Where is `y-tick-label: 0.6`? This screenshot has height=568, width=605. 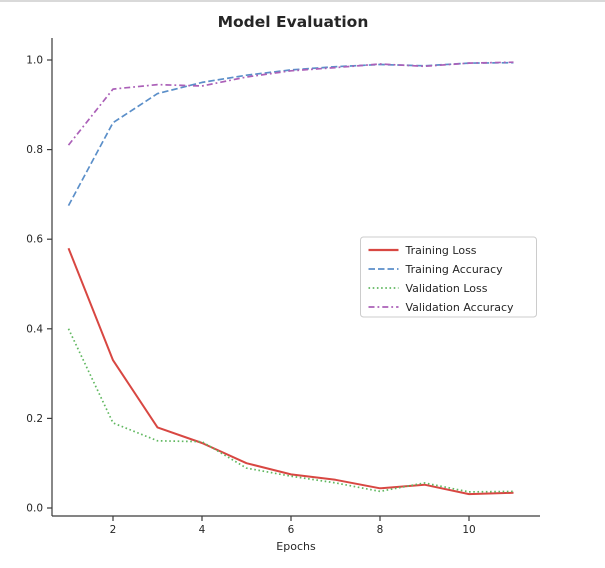
y-tick-label: 0.6 is located at coordinates (34, 240).